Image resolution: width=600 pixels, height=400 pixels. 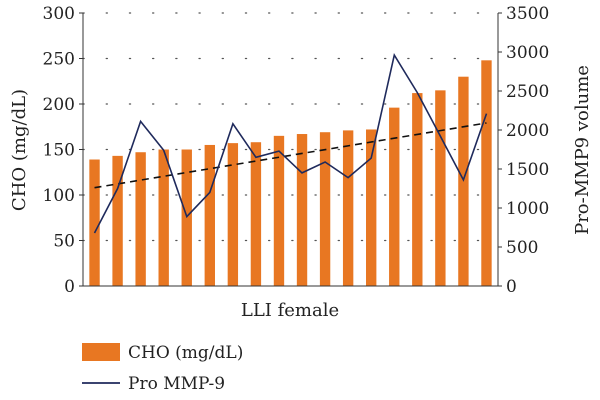 I want to click on right-tick-label: 500, so click(x=522, y=248).